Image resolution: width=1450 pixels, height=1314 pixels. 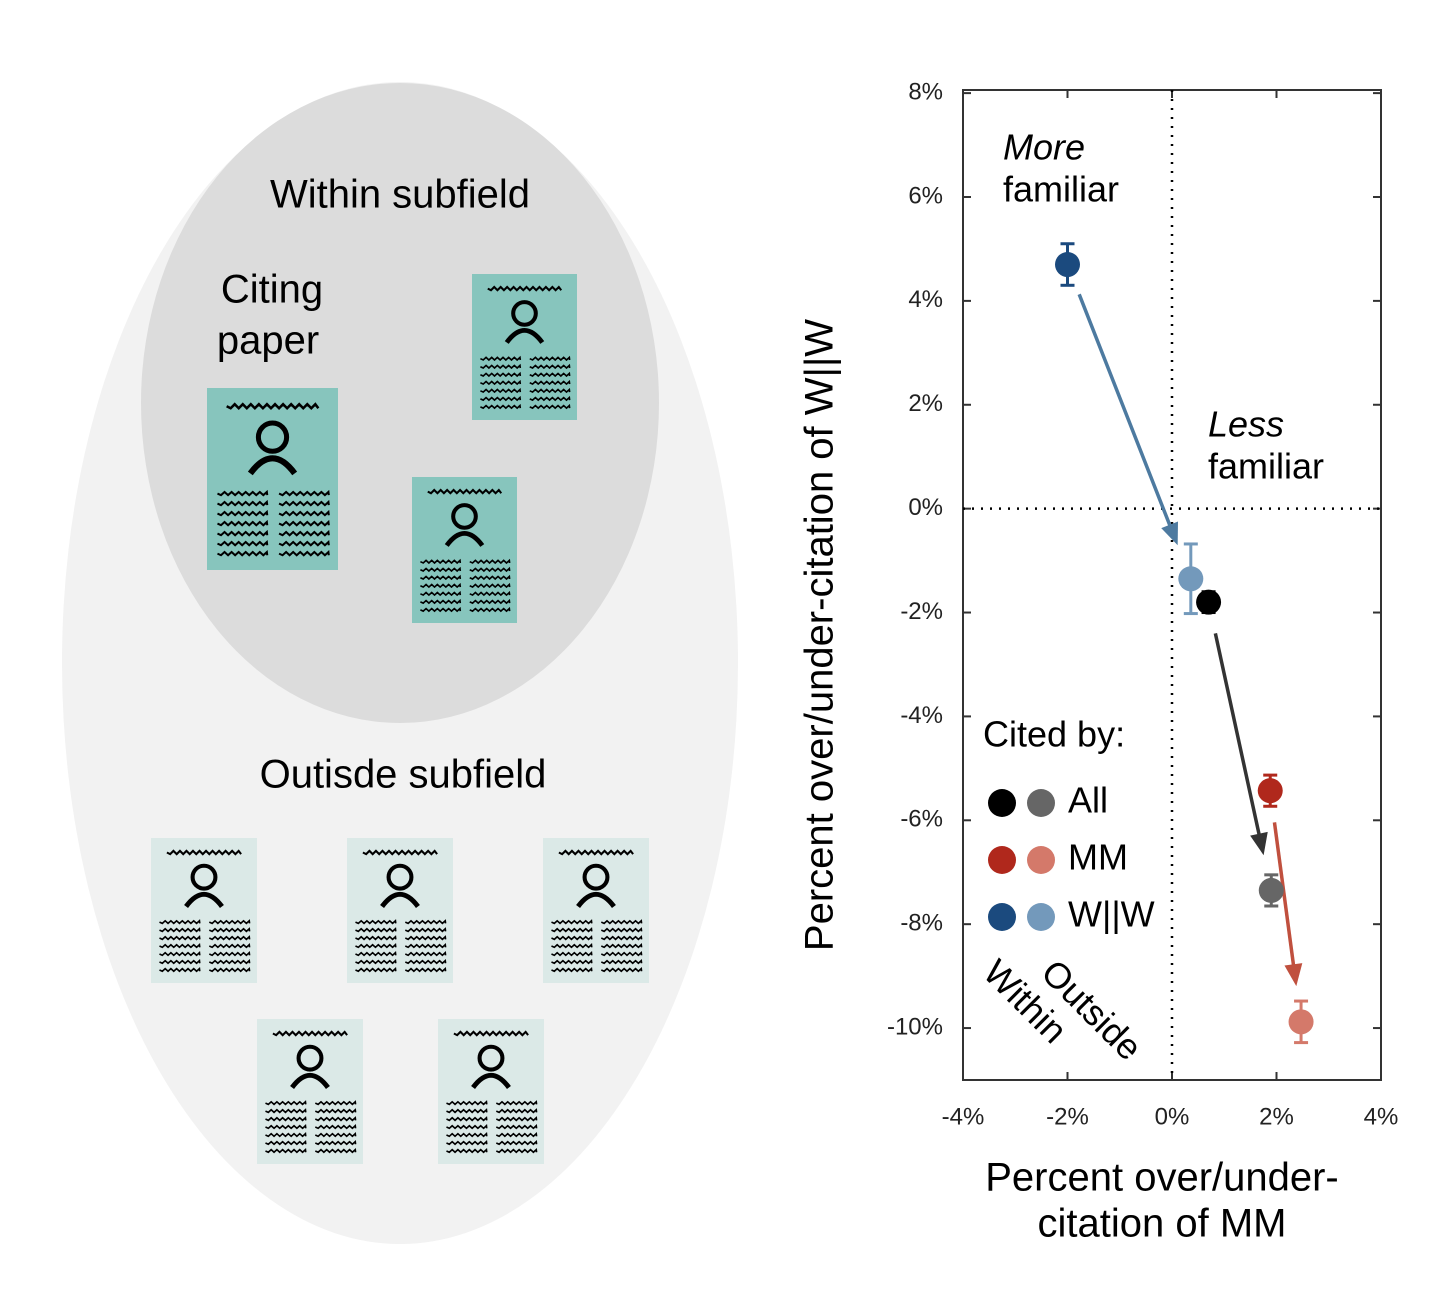 What do you see at coordinates (963, 1116) in the screenshot?
I see `x-tick-label: -4%` at bounding box center [963, 1116].